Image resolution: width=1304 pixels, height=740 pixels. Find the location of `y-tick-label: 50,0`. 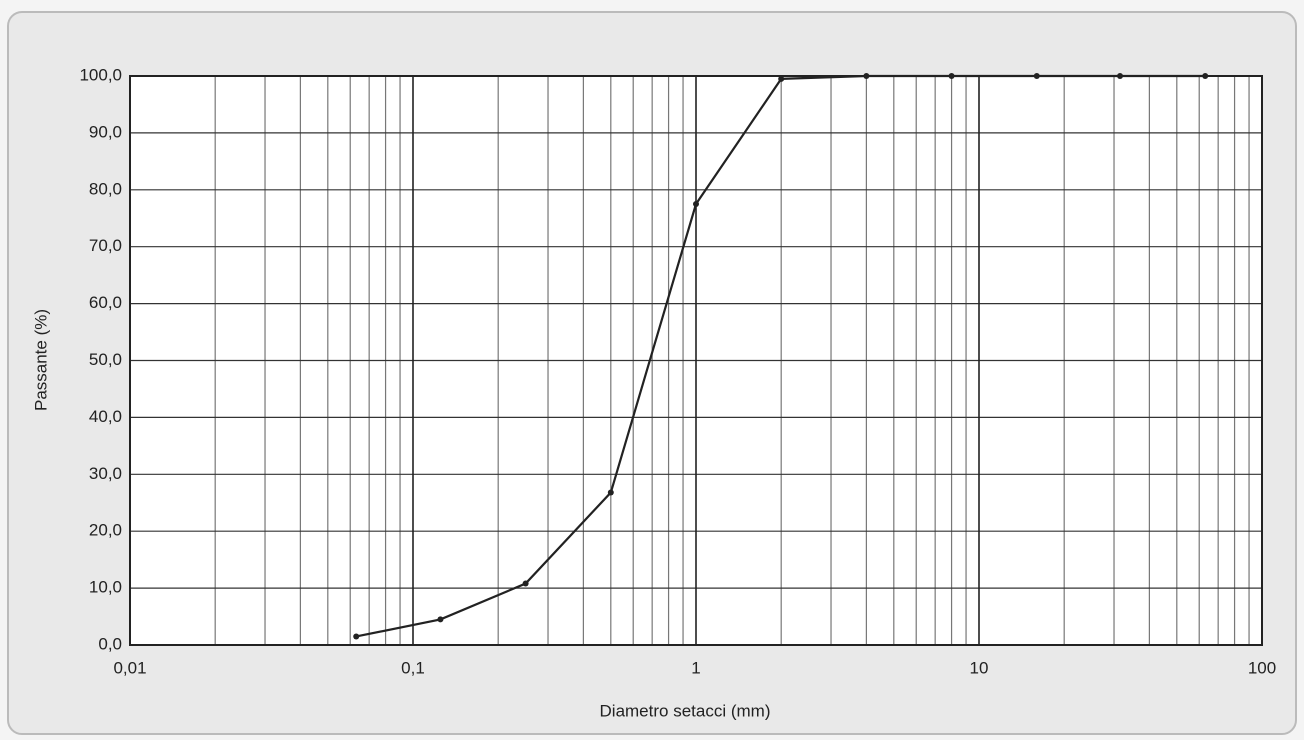

y-tick-label: 50,0 is located at coordinates (105, 359).